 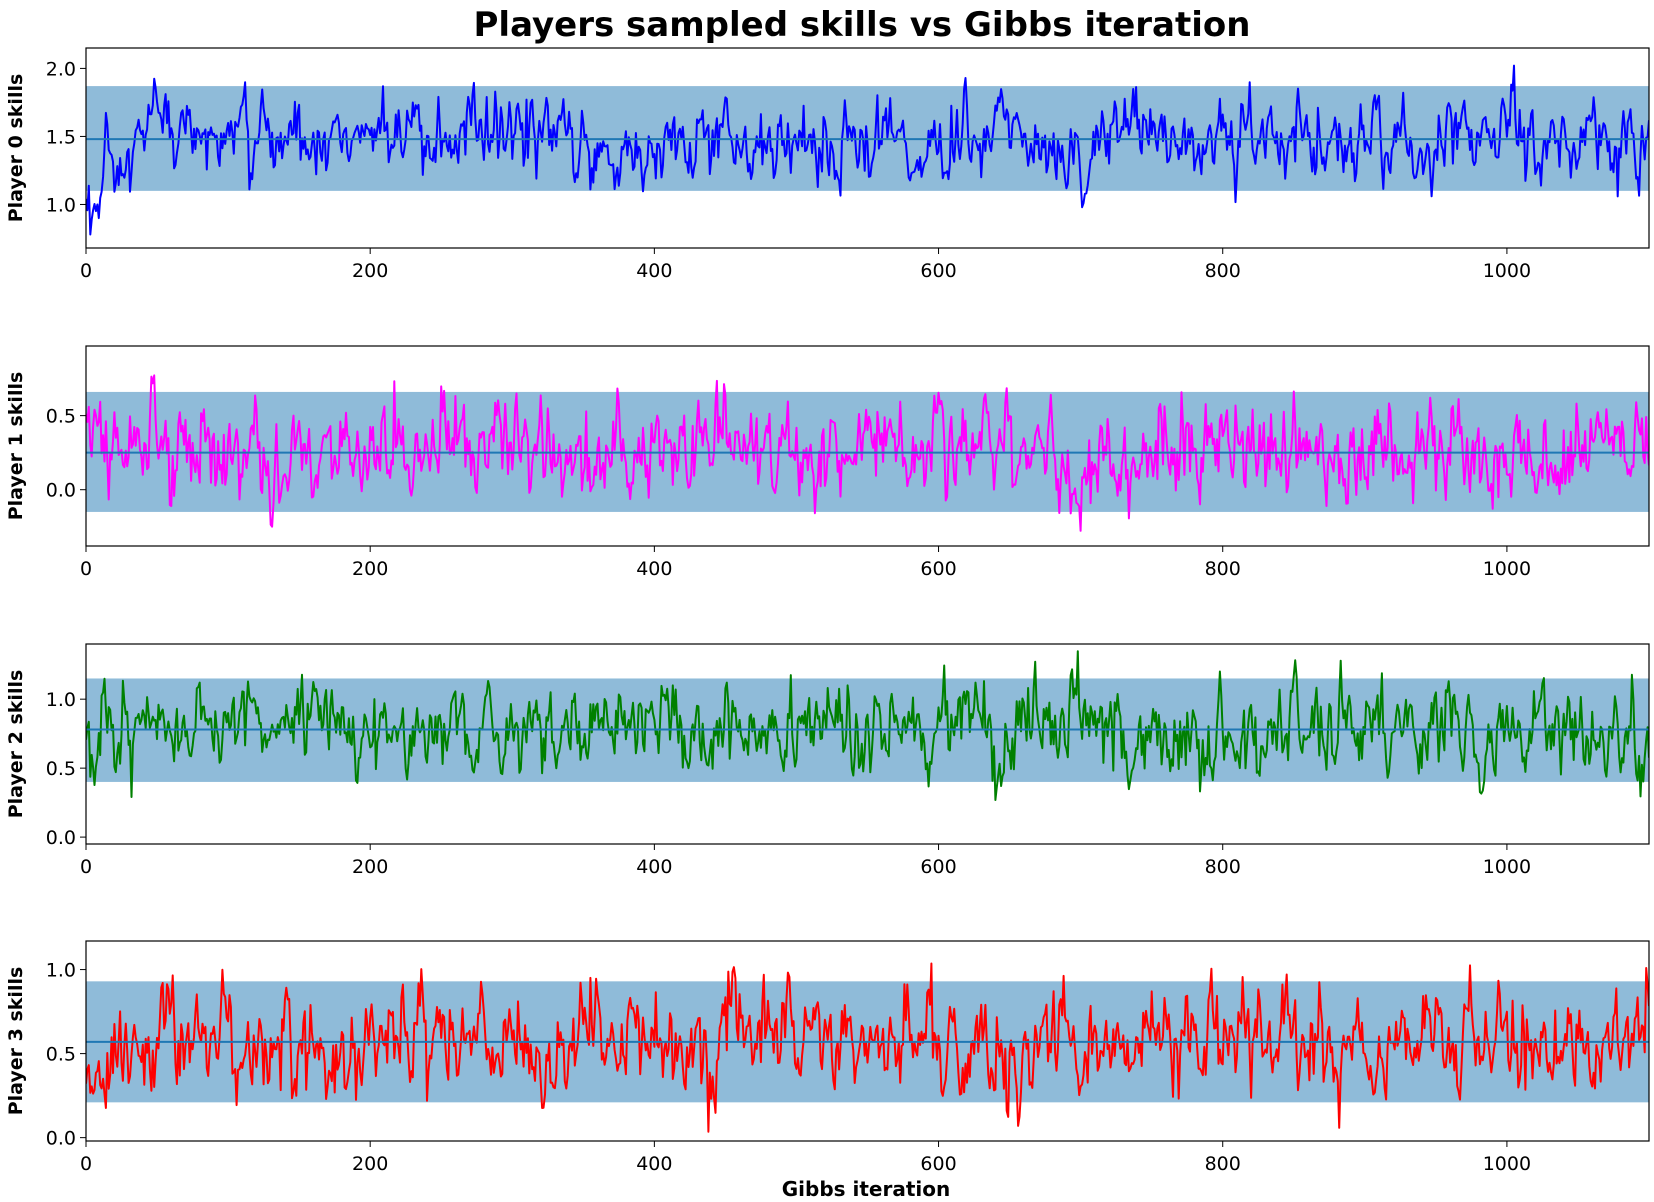 I want to click on y-tick-label: 1.5, so click(x=61, y=137).